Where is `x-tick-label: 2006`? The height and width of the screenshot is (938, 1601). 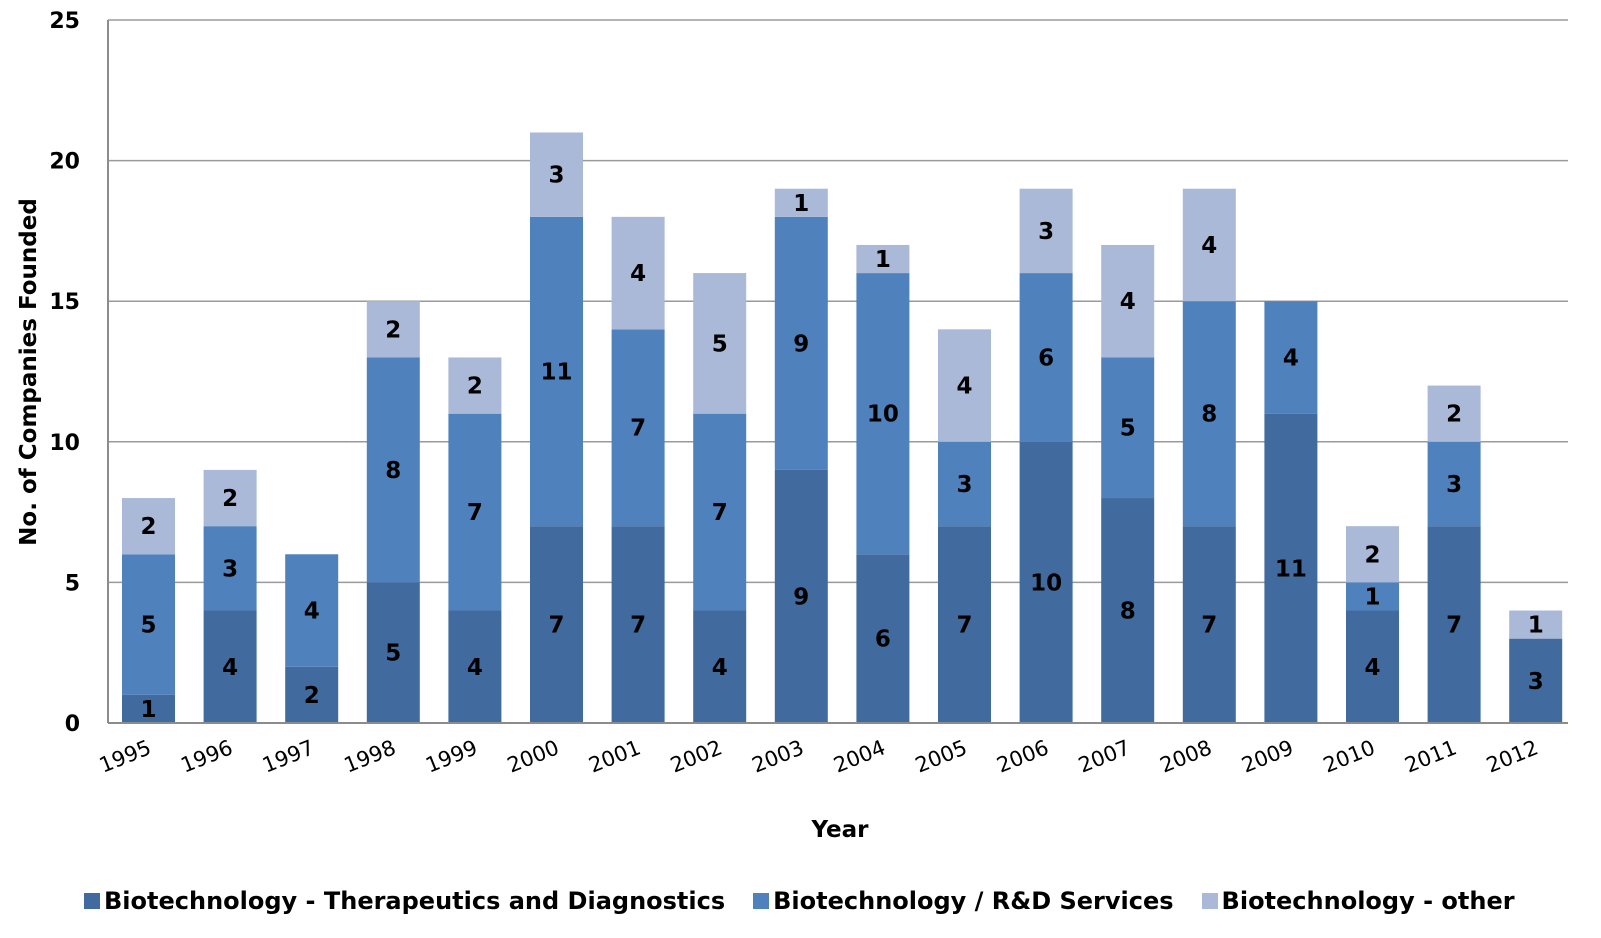 x-tick-label: 2006 is located at coordinates (1022, 756).